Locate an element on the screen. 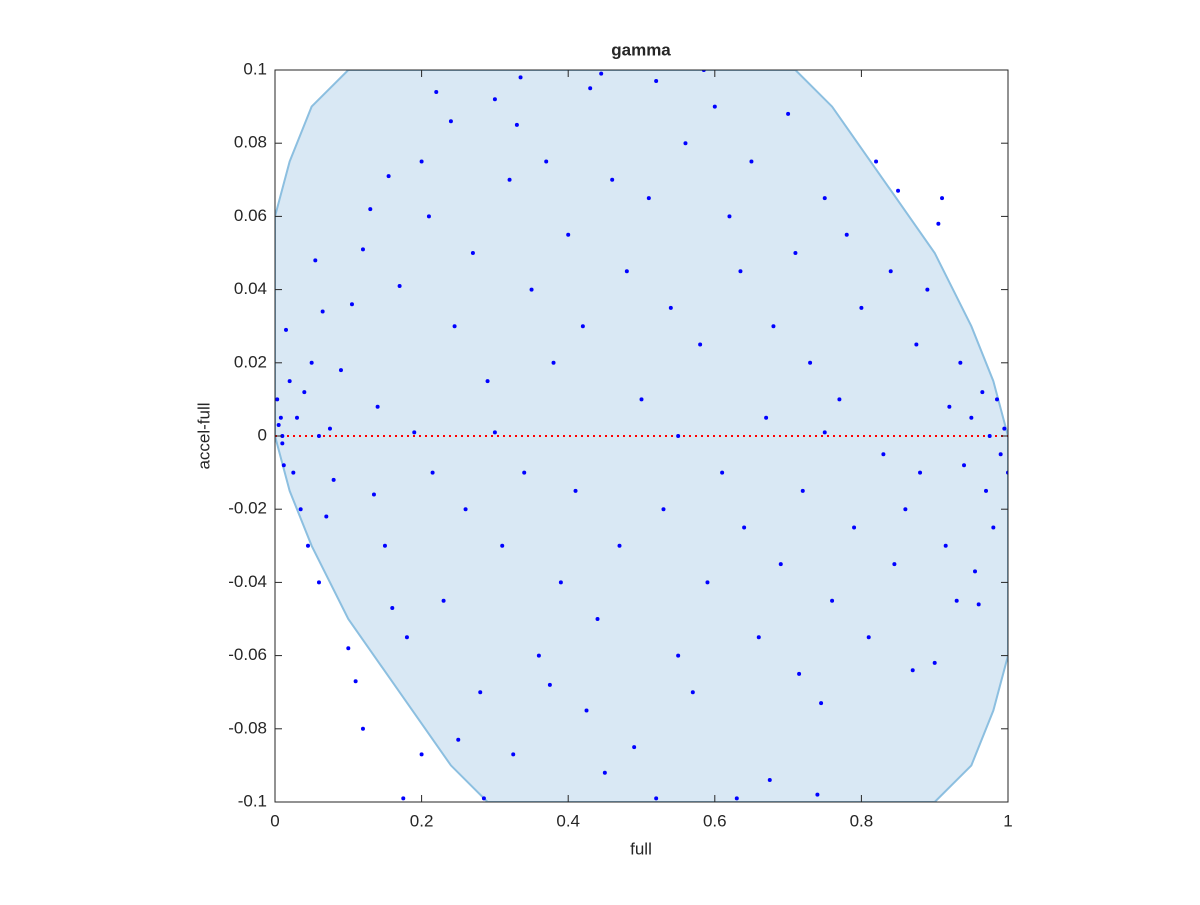  x-tick-label: 1 is located at coordinates (1007, 820).